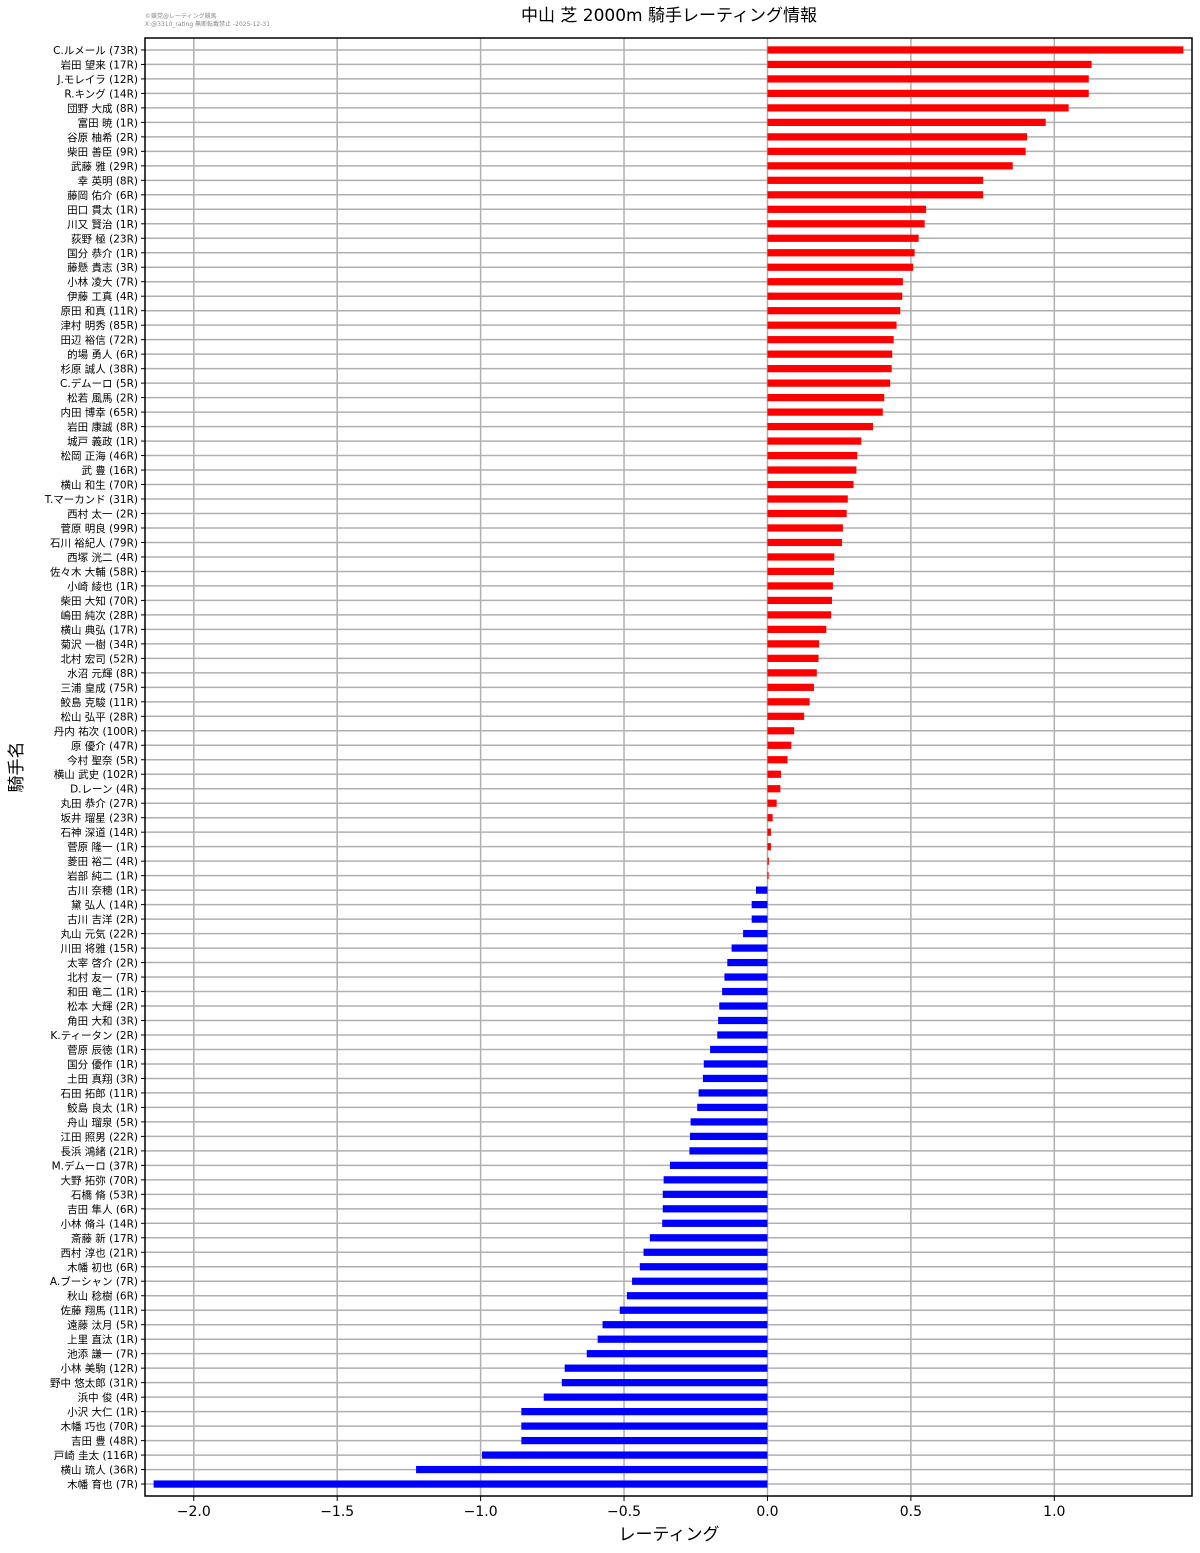 The image size is (1200, 1553). Describe the element at coordinates (99, 1151) in the screenshot. I see `y-tick-label: 長浜 鴻緒 (21R)` at that location.